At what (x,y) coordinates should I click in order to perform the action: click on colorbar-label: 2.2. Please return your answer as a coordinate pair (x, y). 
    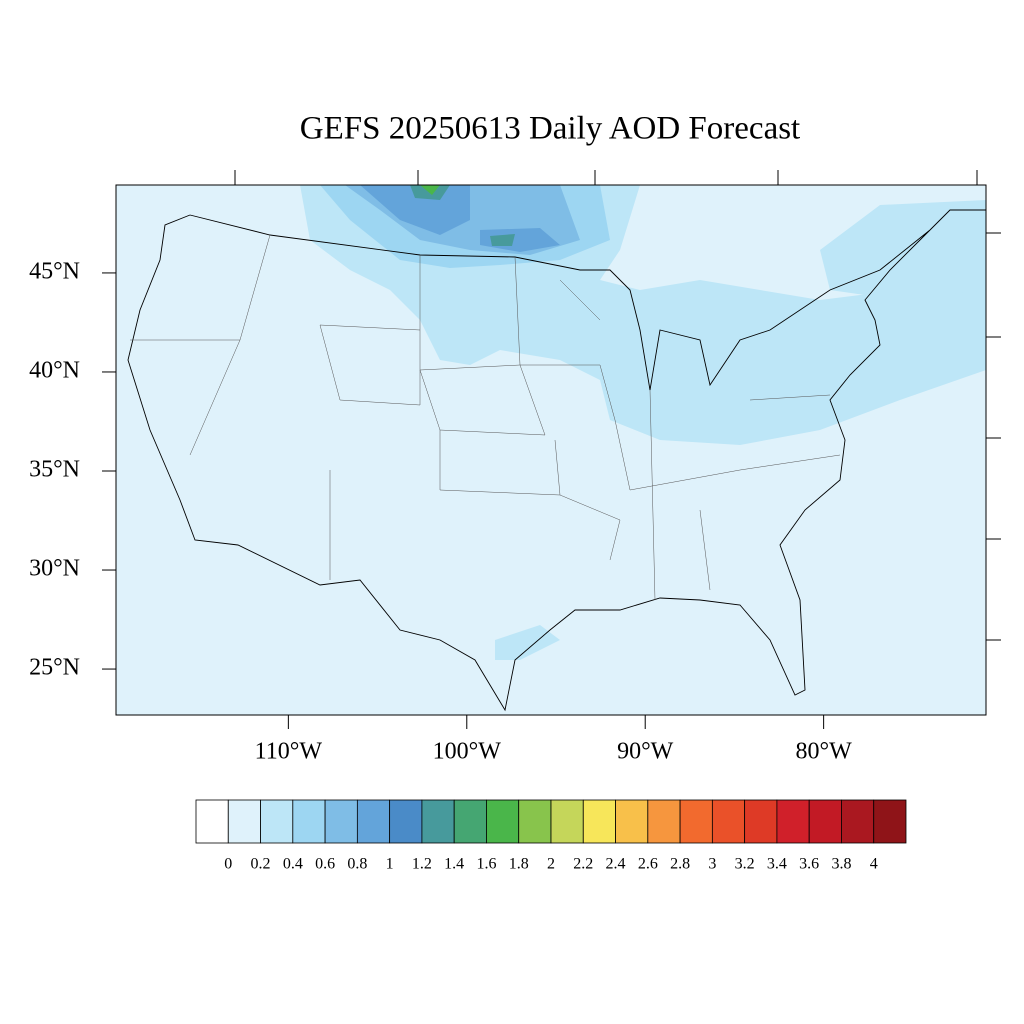
    Looking at the image, I should click on (583, 864).